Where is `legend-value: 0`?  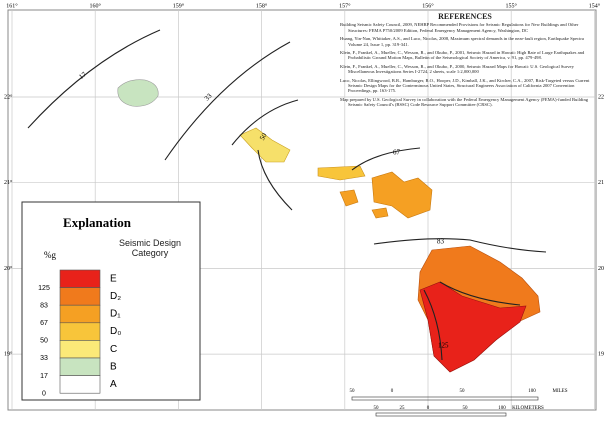
legend-value: 0 is located at coordinates (44, 393).